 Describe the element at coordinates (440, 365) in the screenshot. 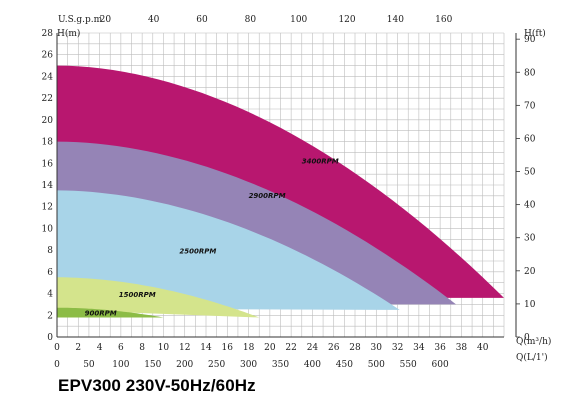

I see `lmin-tick-label: 600` at that location.